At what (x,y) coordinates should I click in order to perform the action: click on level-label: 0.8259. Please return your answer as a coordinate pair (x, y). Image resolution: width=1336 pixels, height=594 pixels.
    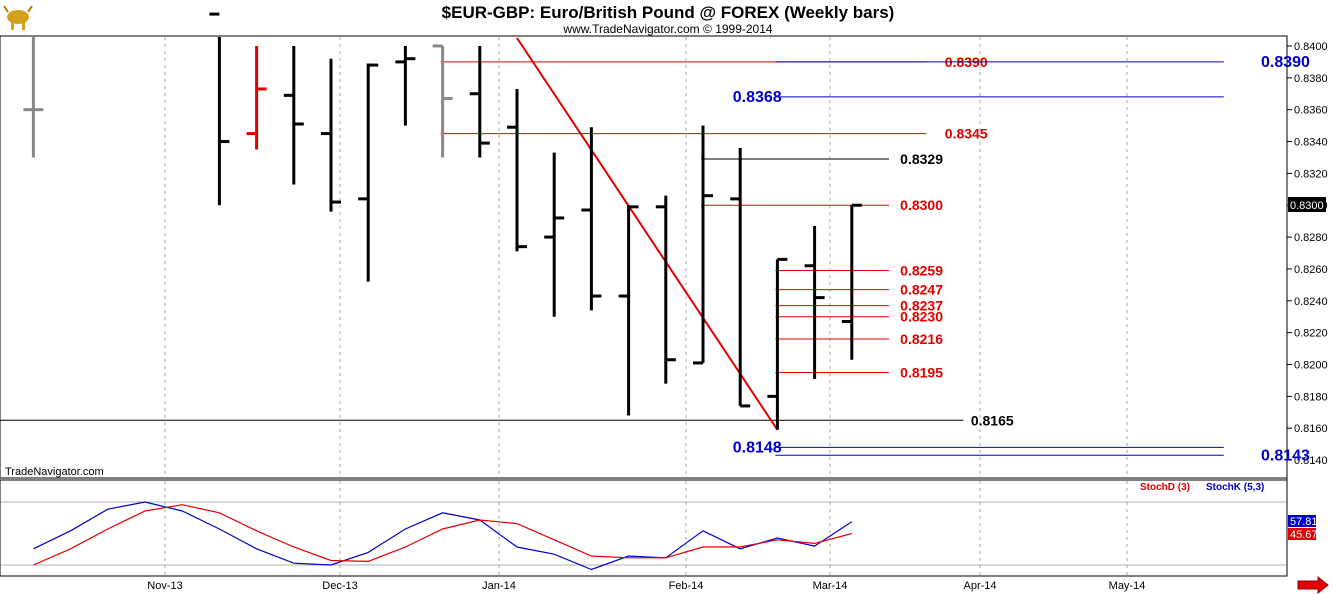
    Looking at the image, I should click on (921, 271).